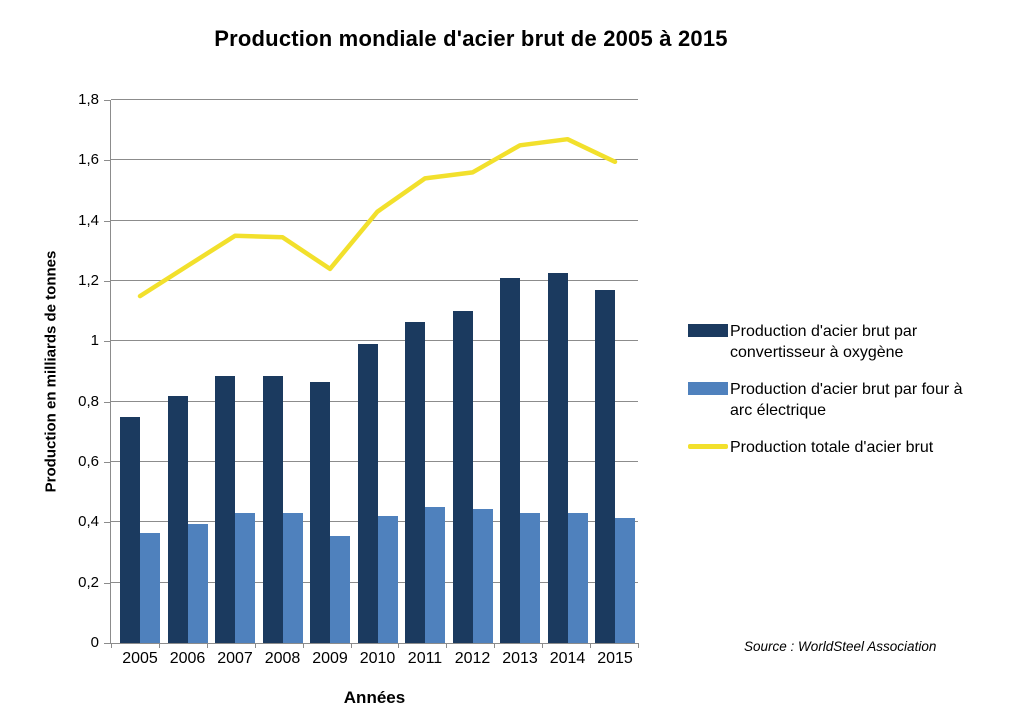 The height and width of the screenshot is (723, 1017). What do you see at coordinates (482, 575) in the screenshot?
I see `bar-eaf-2012` at bounding box center [482, 575].